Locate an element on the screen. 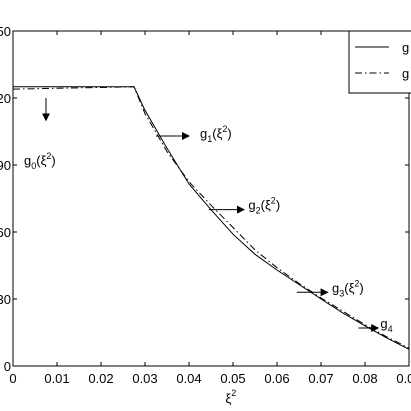  annotation-sub: 1 is located at coordinates (209, 139).